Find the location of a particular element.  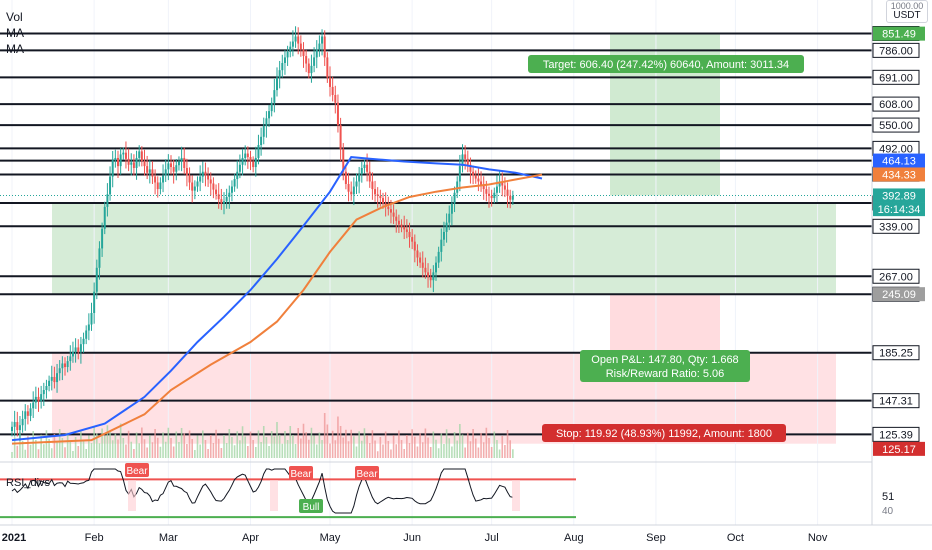

time-label: Jun is located at coordinates (412, 538).